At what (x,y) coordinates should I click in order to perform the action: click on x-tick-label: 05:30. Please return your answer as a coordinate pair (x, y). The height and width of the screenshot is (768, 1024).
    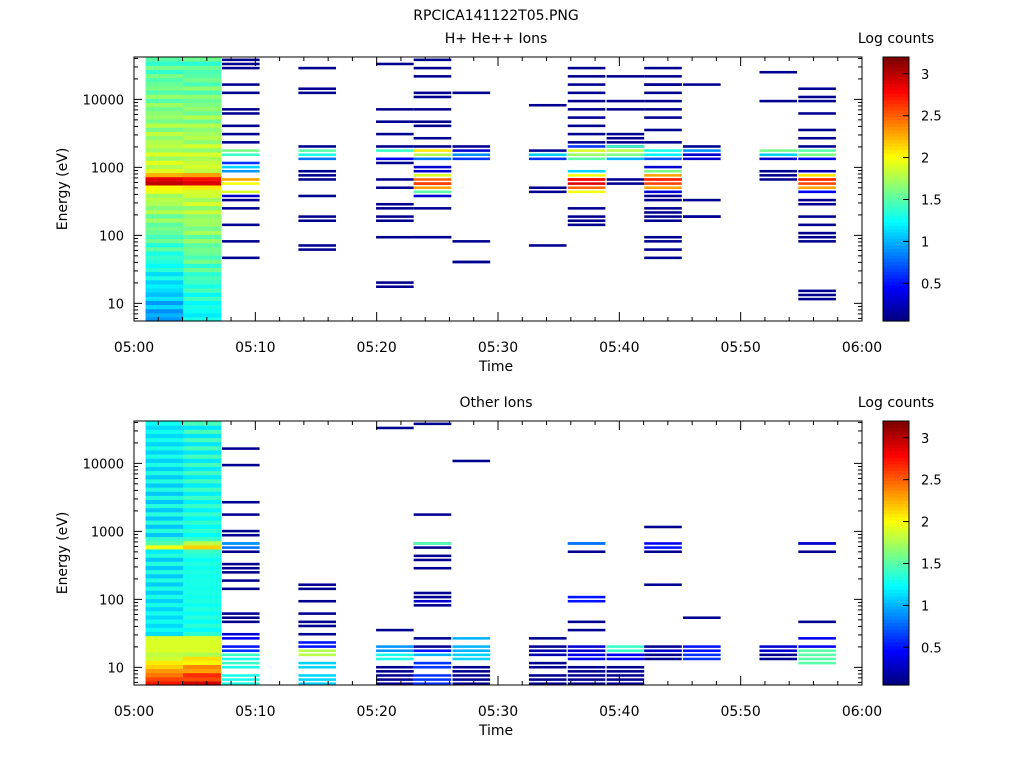
    Looking at the image, I should click on (498, 348).